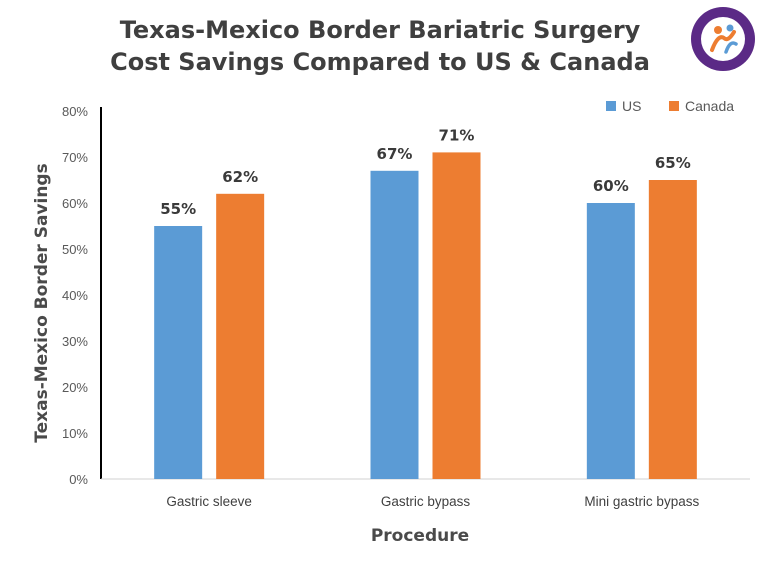  I want to click on y-tick-label: 80%, so click(75, 111).